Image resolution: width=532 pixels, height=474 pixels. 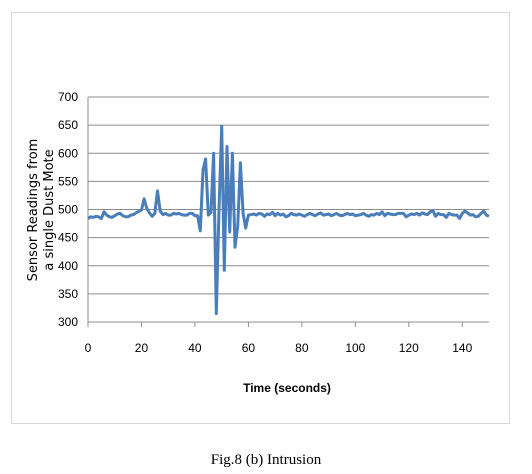 What do you see at coordinates (409, 348) in the screenshot?
I see `x-tick-label: 120` at bounding box center [409, 348].